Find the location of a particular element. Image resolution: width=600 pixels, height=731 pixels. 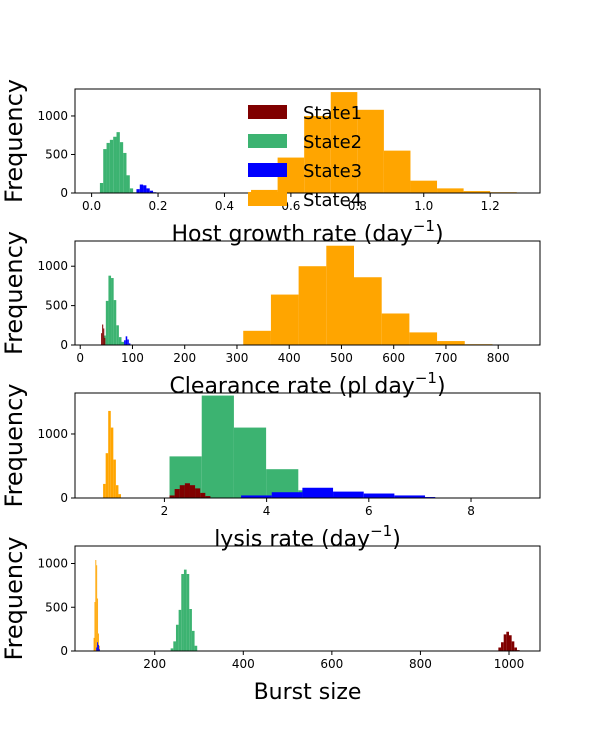

x-axis-label: Burst size is located at coordinates (308, 692).